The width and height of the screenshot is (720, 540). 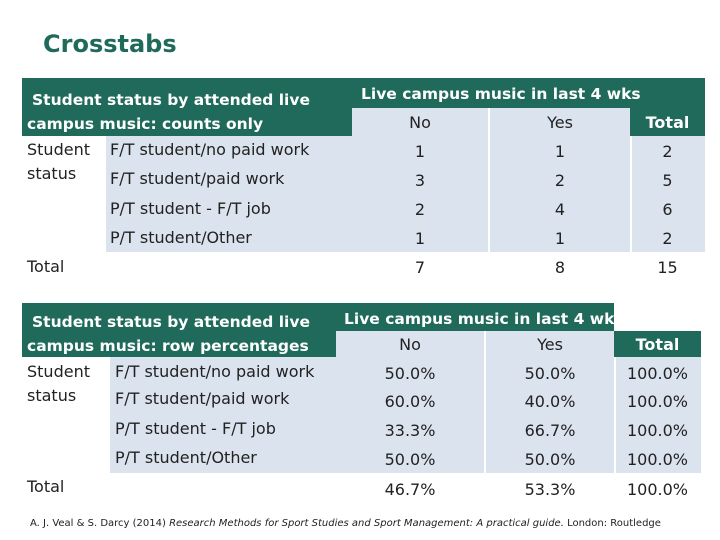 I want to click on table1-row-label: P/T student/Other, so click(x=181, y=237).